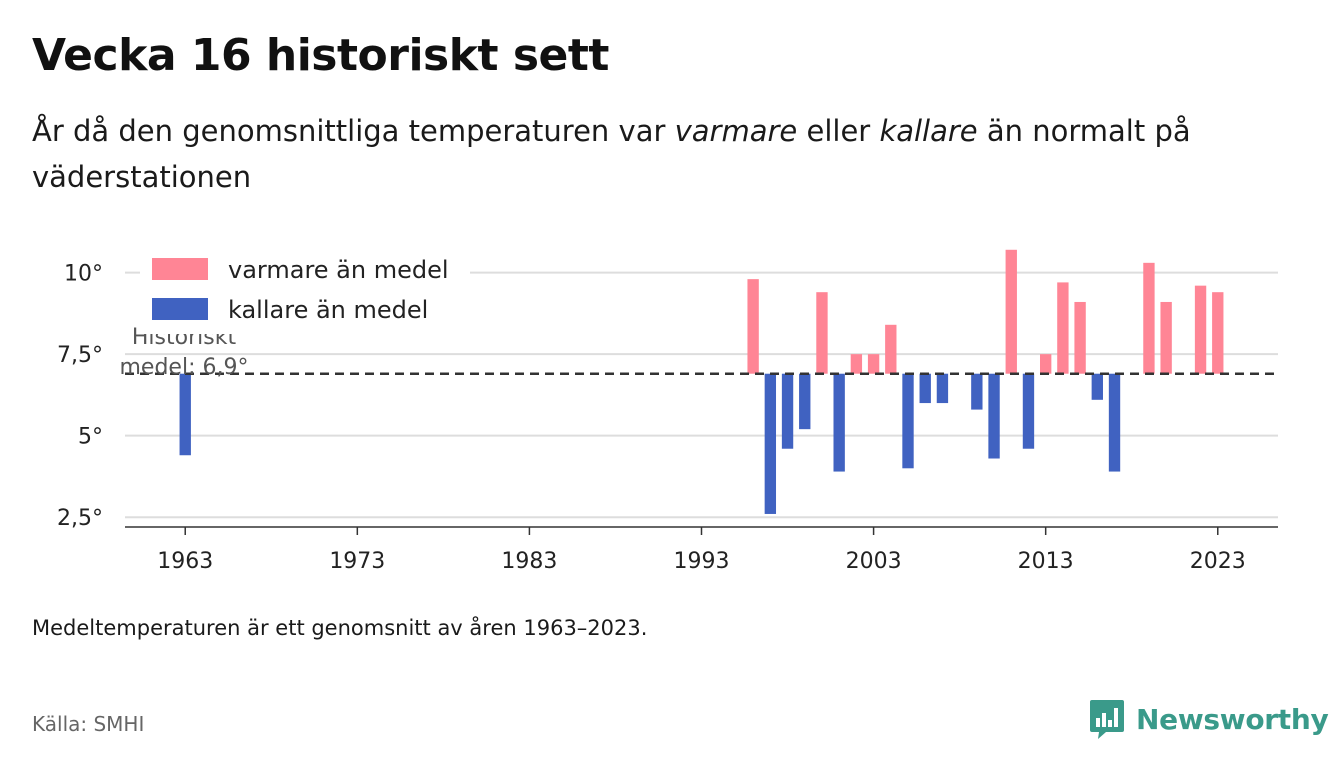 This screenshot has width=1340, height=771. I want to click on x-tick-label: 1973, so click(357, 561).